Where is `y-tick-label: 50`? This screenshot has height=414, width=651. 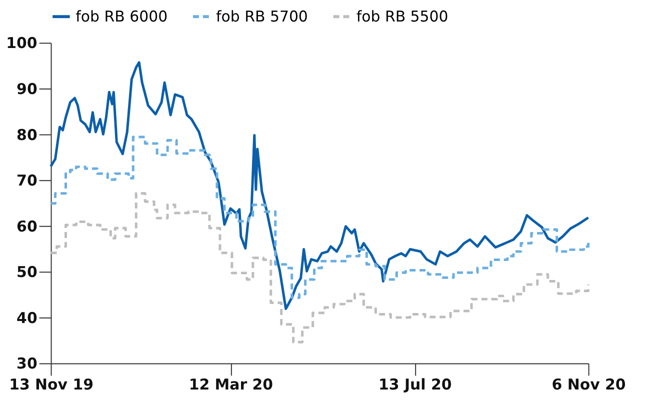
y-tick-label: 50 is located at coordinates (27, 272).